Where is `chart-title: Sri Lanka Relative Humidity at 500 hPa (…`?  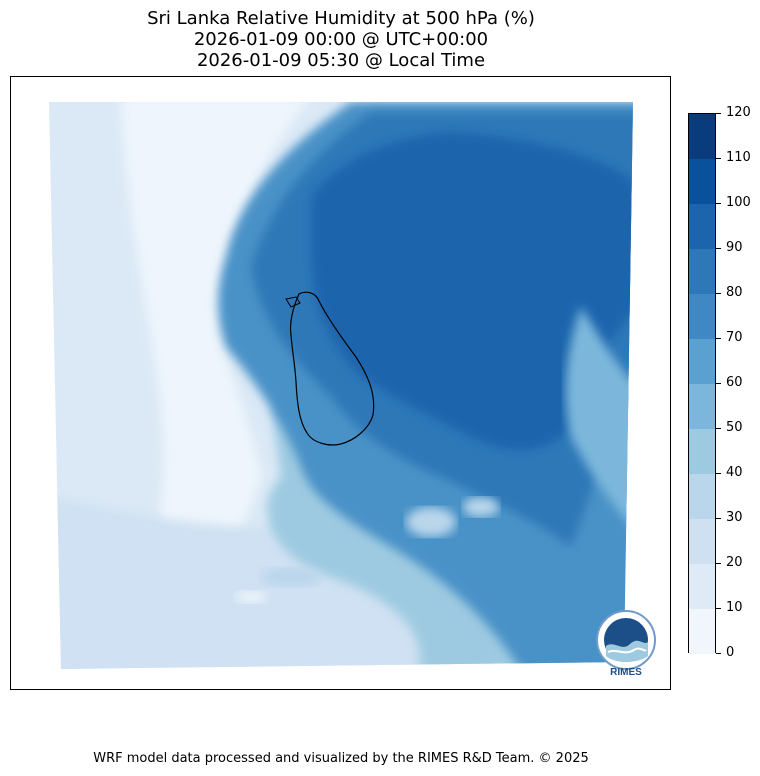 chart-title: Sri Lanka Relative Humidity at 500 hPa (… is located at coordinates (341, 39).